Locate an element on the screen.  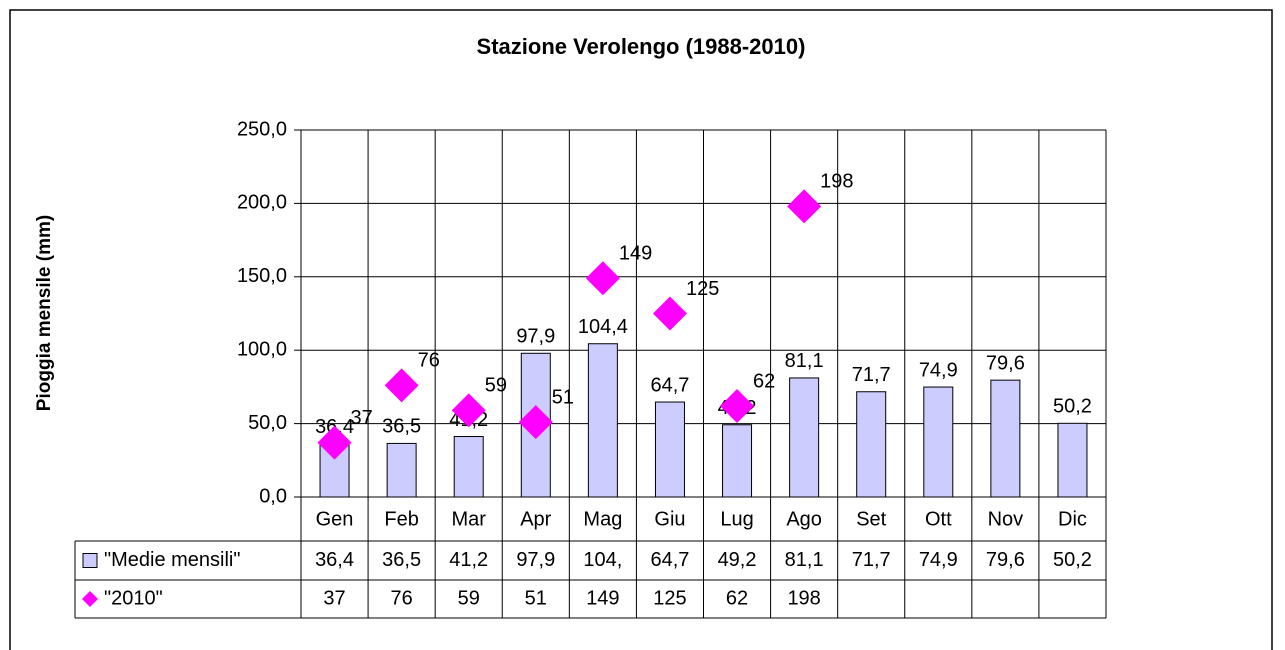
data-label: 97,9 is located at coordinates (535, 337).